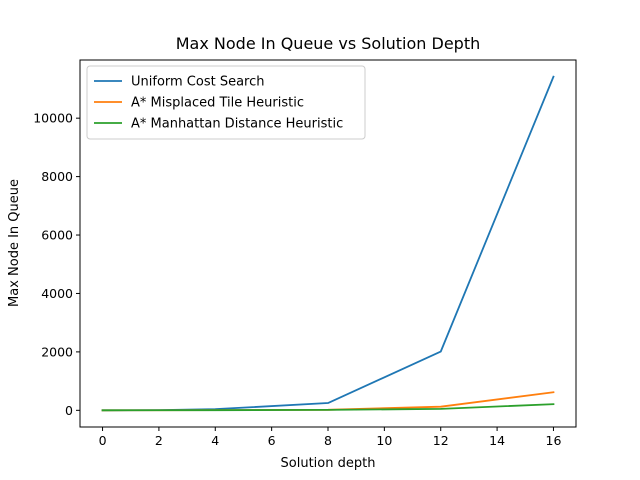  Describe the element at coordinates (272, 440) in the screenshot. I see `x-tick-label: 6` at that location.